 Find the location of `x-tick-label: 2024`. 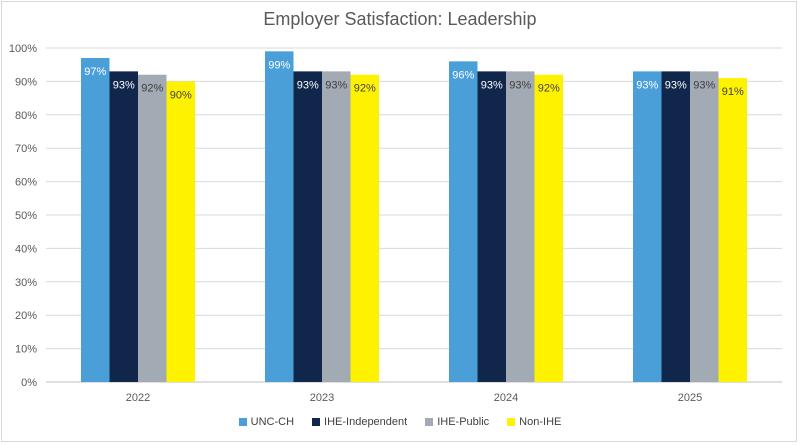

x-tick-label: 2024 is located at coordinates (506, 398).